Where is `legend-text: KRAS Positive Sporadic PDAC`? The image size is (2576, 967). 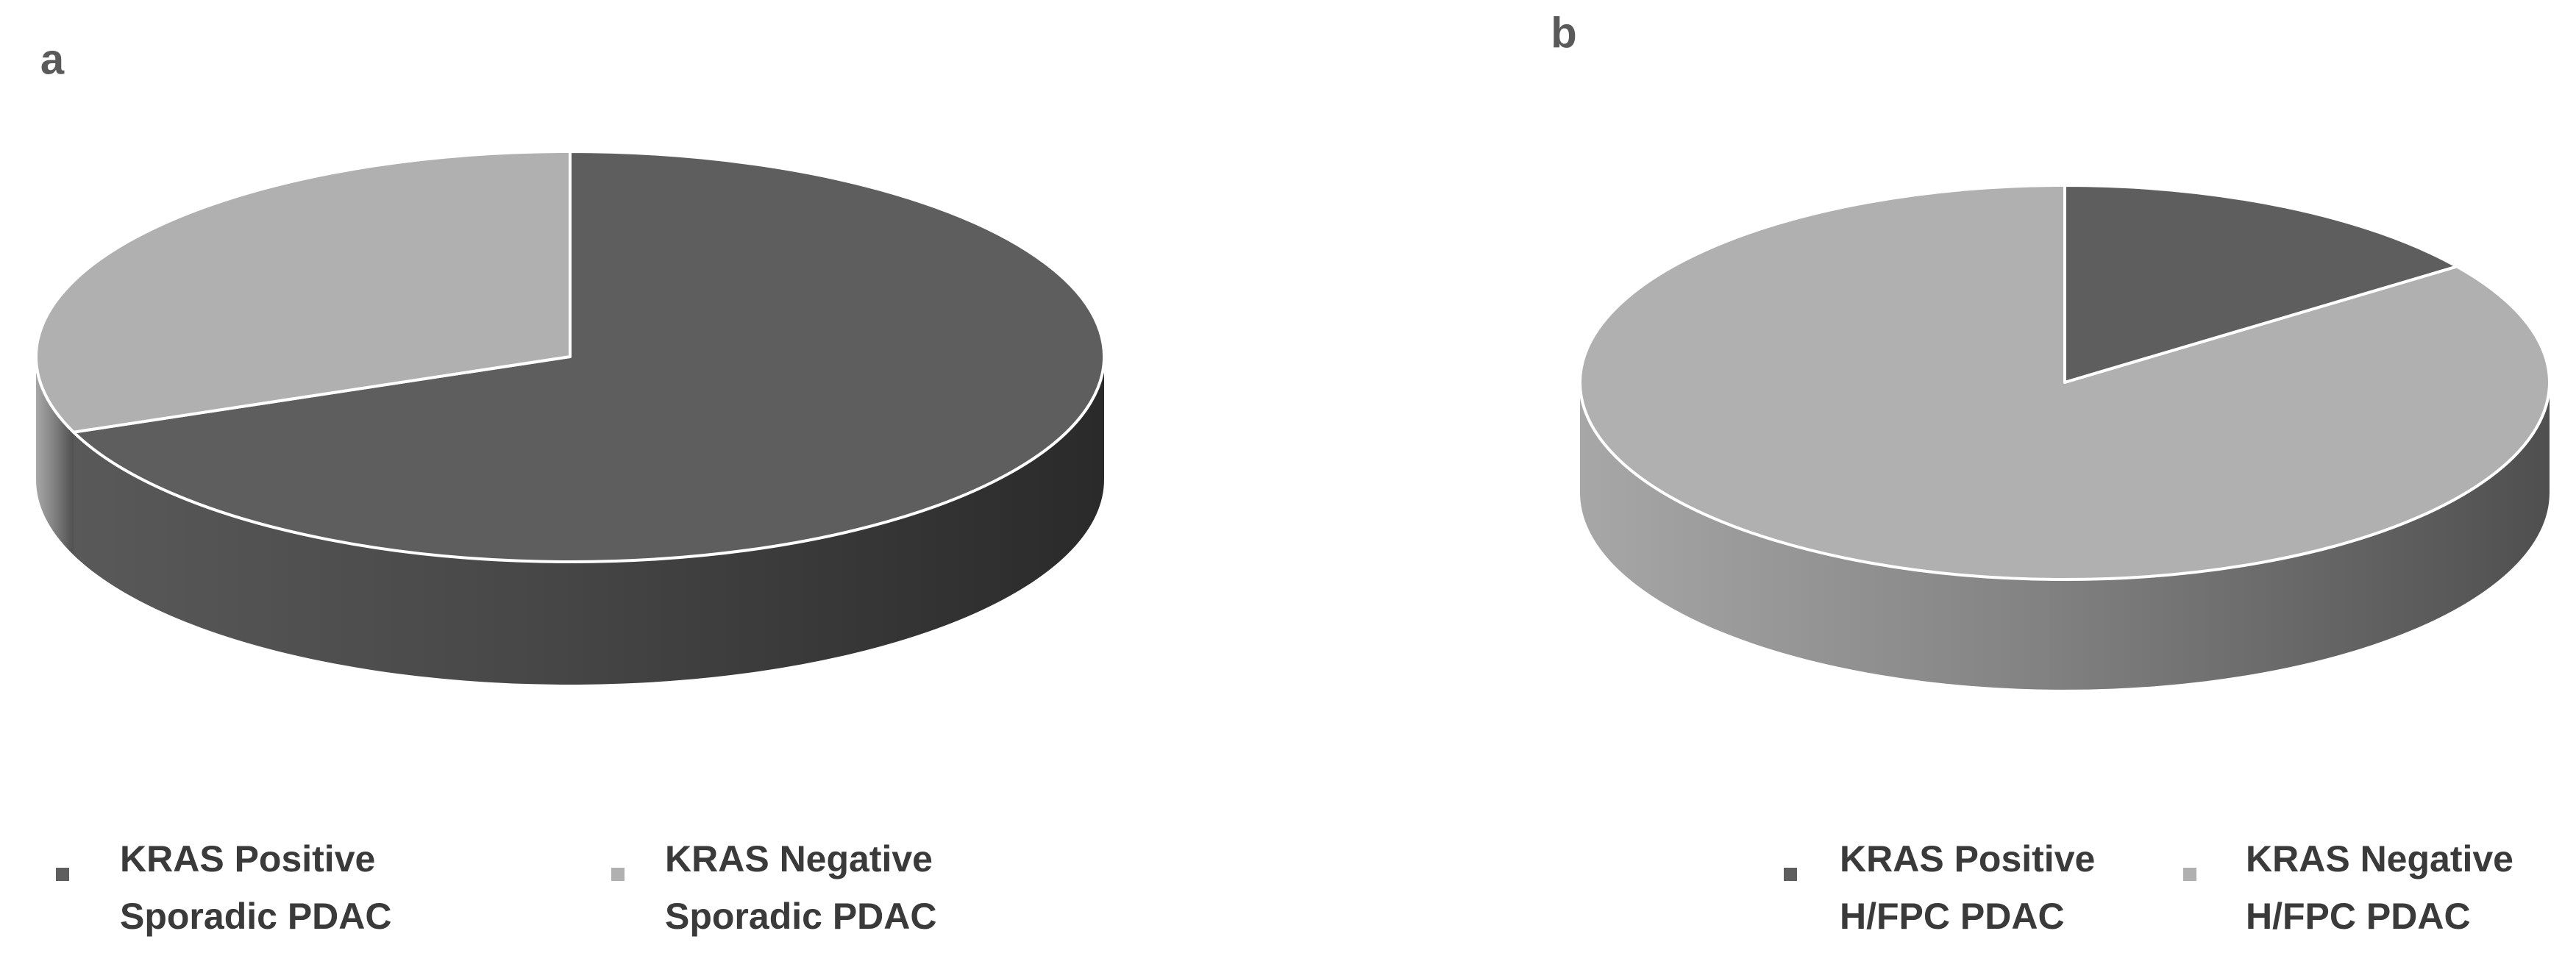
legend-text: KRAS Positive Sporadic PDAC is located at coordinates (256, 887).